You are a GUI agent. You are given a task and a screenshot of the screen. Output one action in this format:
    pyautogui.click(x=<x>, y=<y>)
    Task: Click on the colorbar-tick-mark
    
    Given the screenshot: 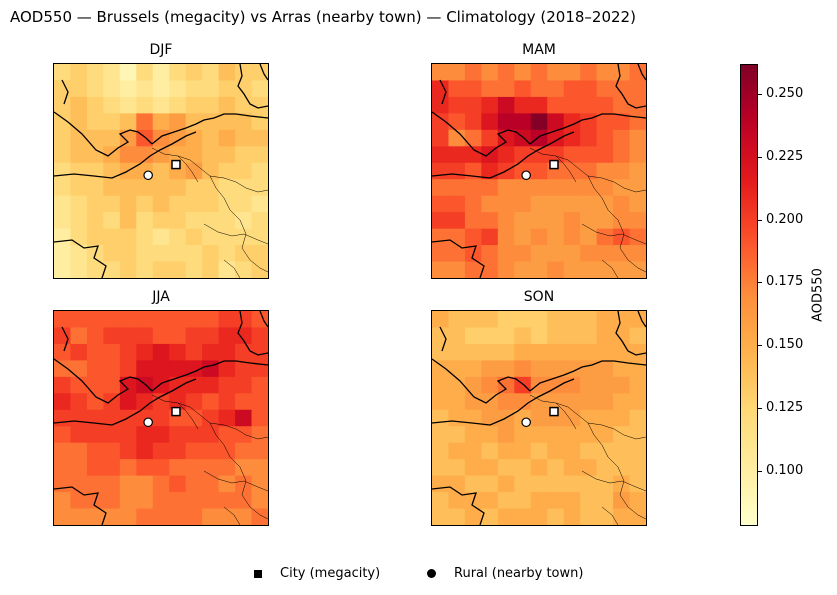 What is the action you would take?
    pyautogui.click(x=760, y=157)
    